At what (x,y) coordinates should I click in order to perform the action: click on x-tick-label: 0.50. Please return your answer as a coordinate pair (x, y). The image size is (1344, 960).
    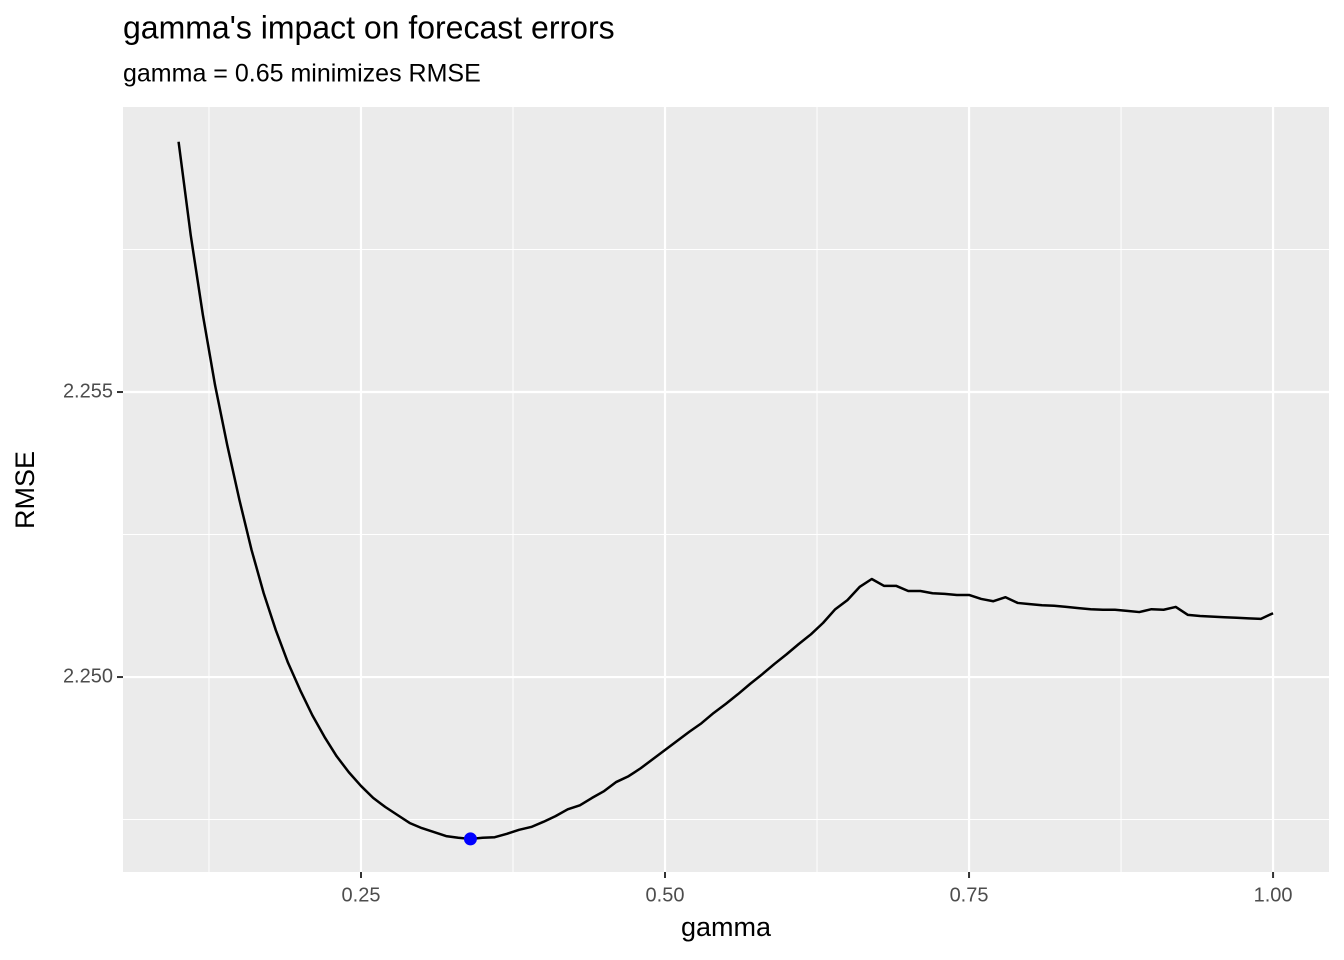
    Looking at the image, I should click on (665, 895).